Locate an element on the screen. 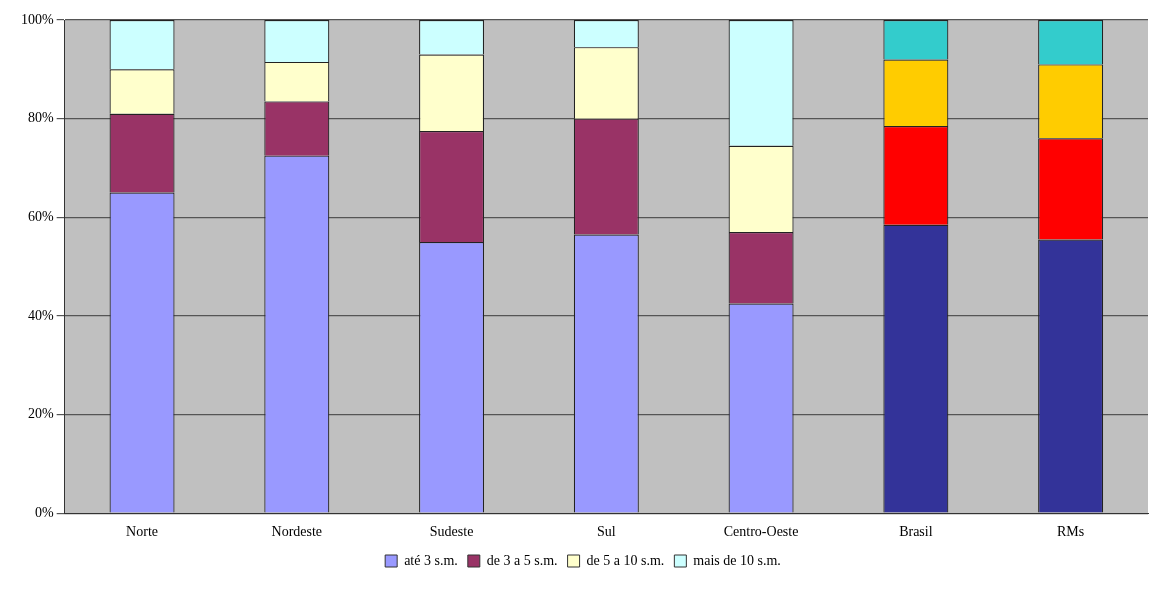  x-tick-label: Norte is located at coordinates (142, 532).